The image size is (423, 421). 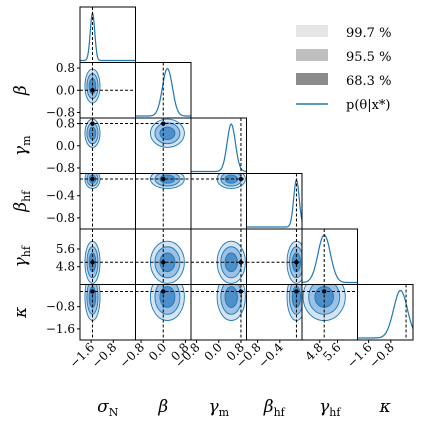 I want to click on panel-beta_hf-sigma_N: −0.8 −0.4, so click(x=91, y=201).